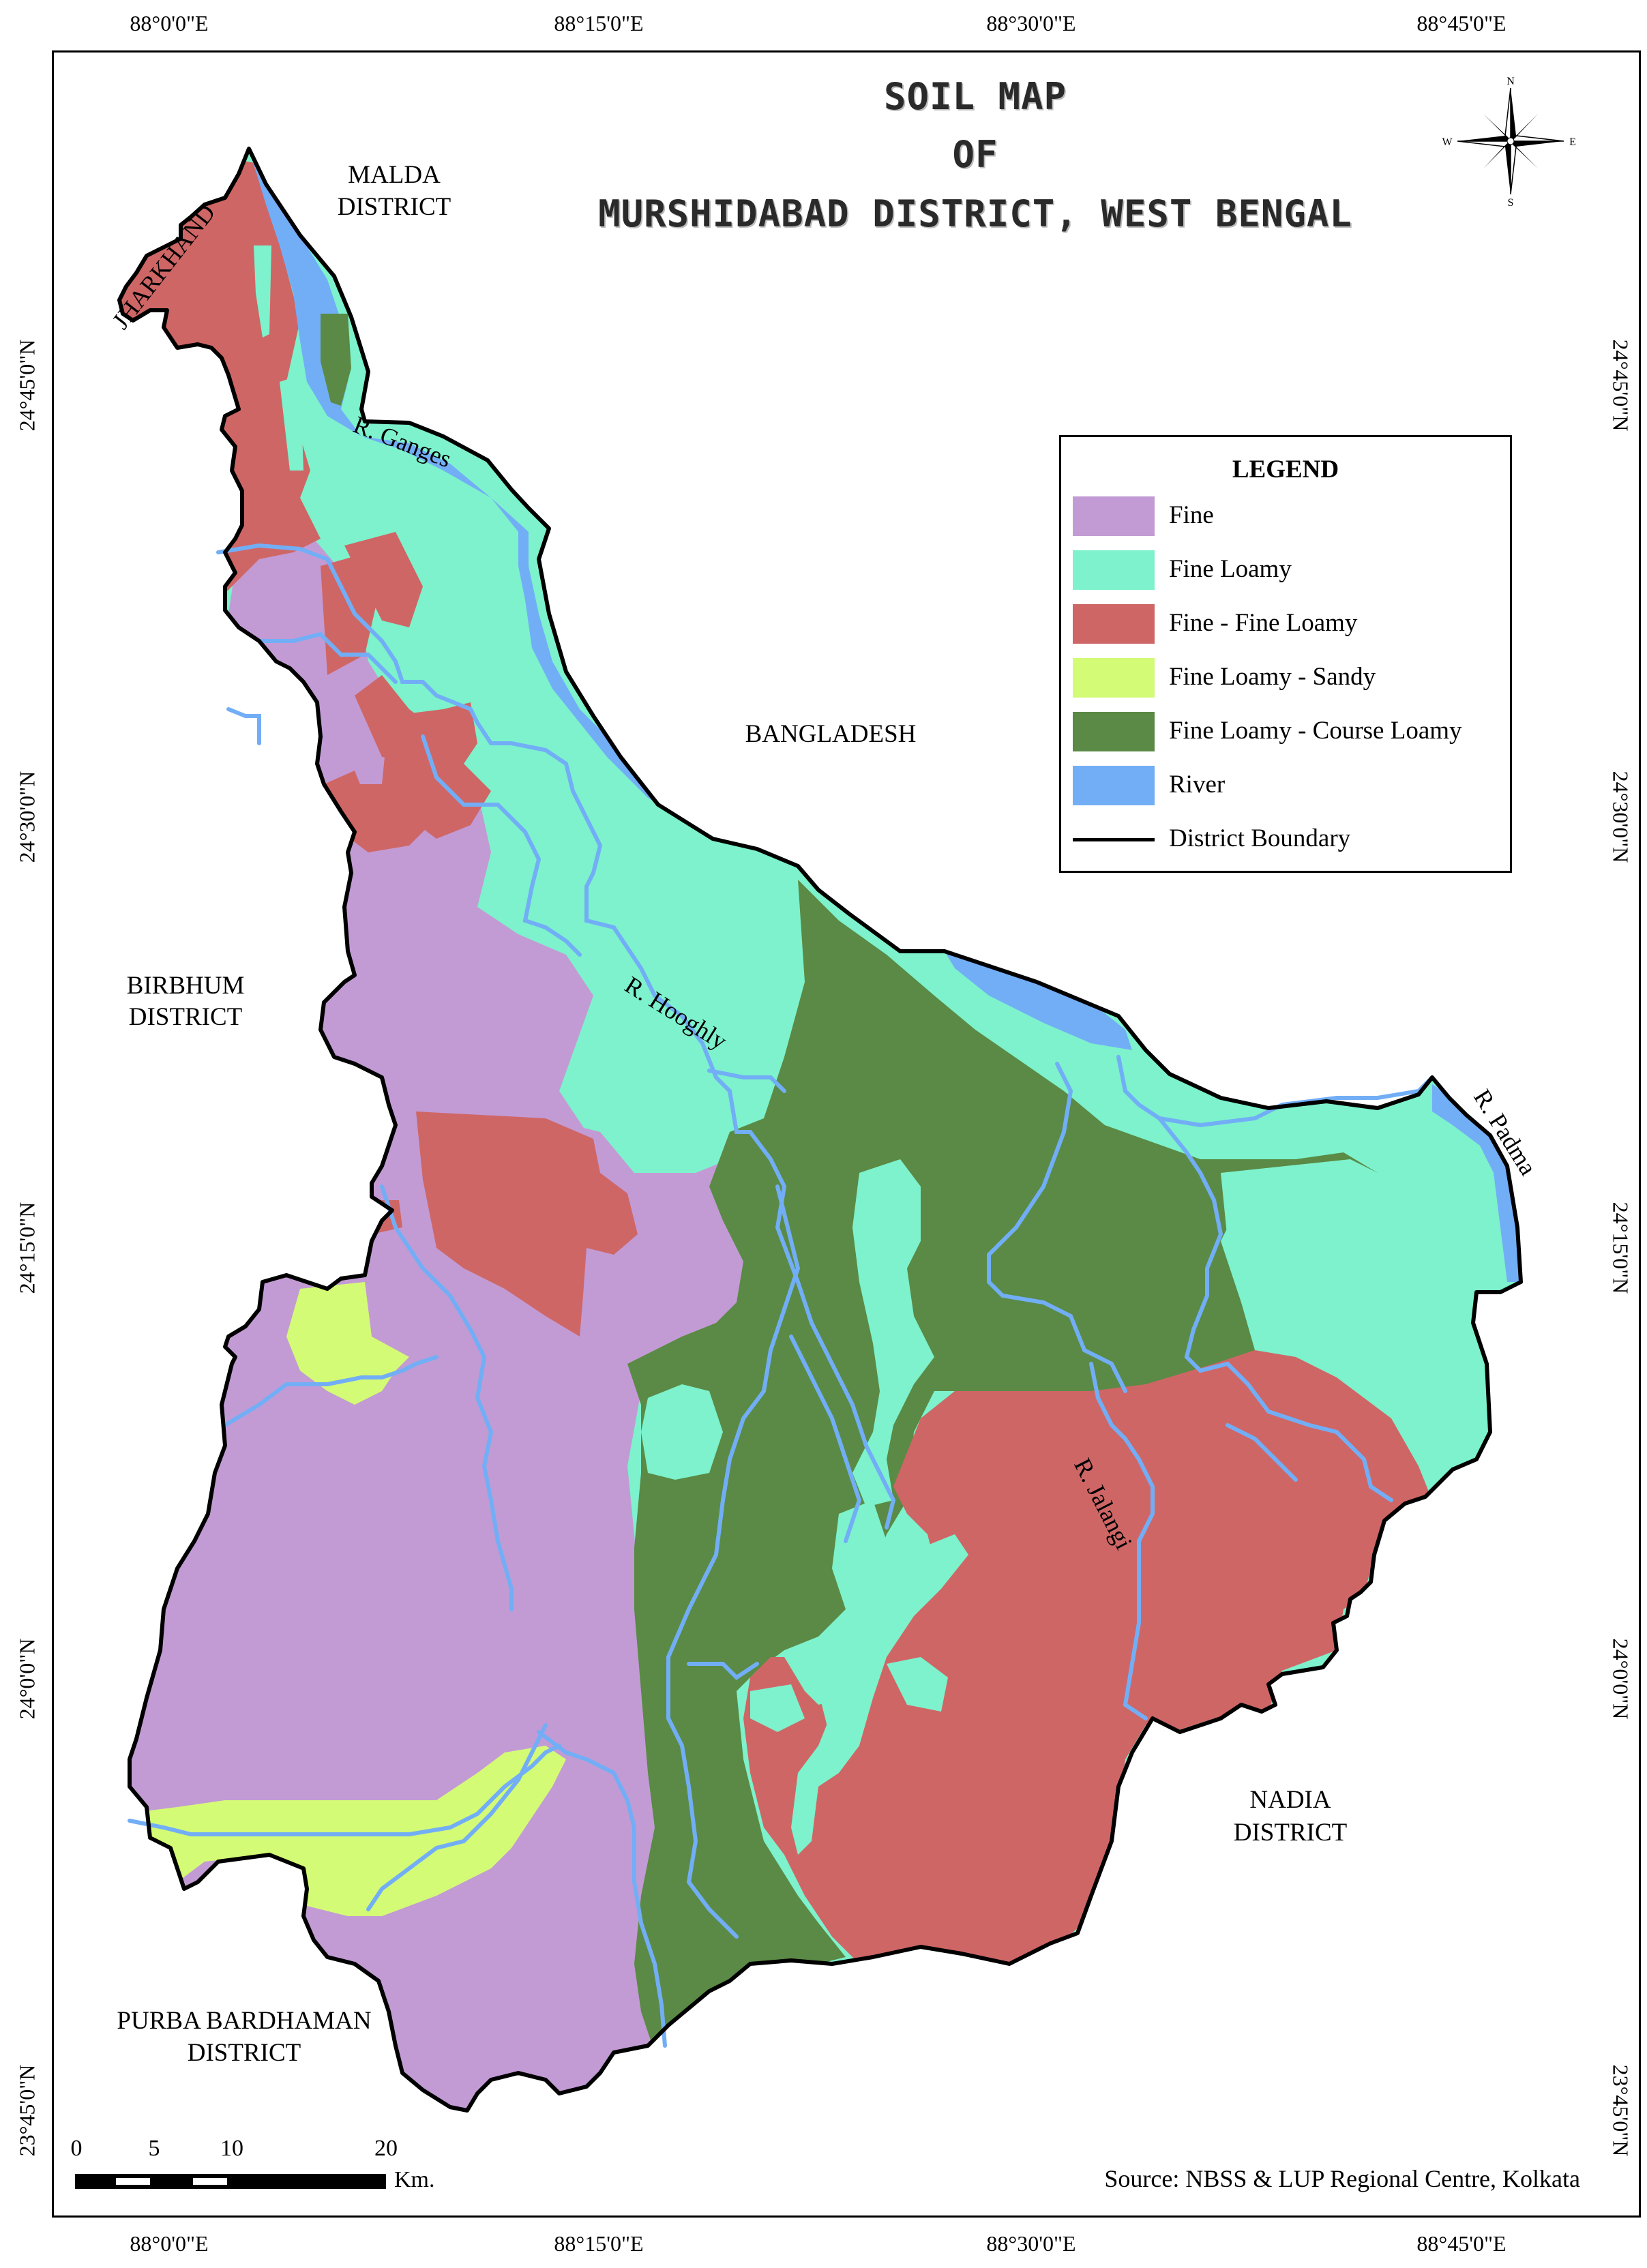 Image resolution: width=1647 pixels, height=2268 pixels. I want to click on nadia-district-label-line-2: DISTRICT, so click(1290, 1833).